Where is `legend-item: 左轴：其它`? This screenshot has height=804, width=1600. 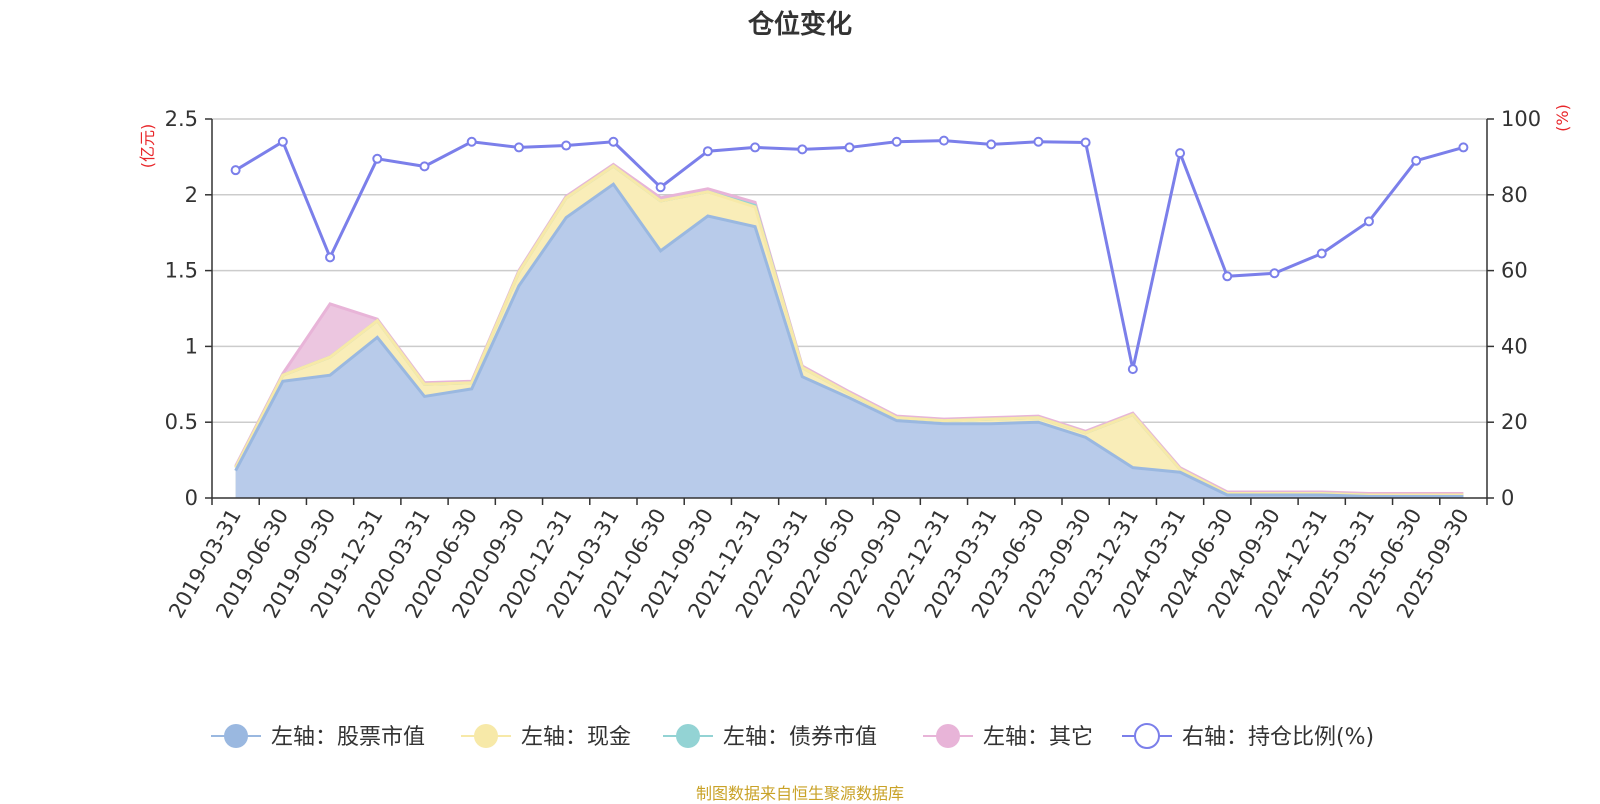
legend-item: 左轴：其它 is located at coordinates (1008, 737).